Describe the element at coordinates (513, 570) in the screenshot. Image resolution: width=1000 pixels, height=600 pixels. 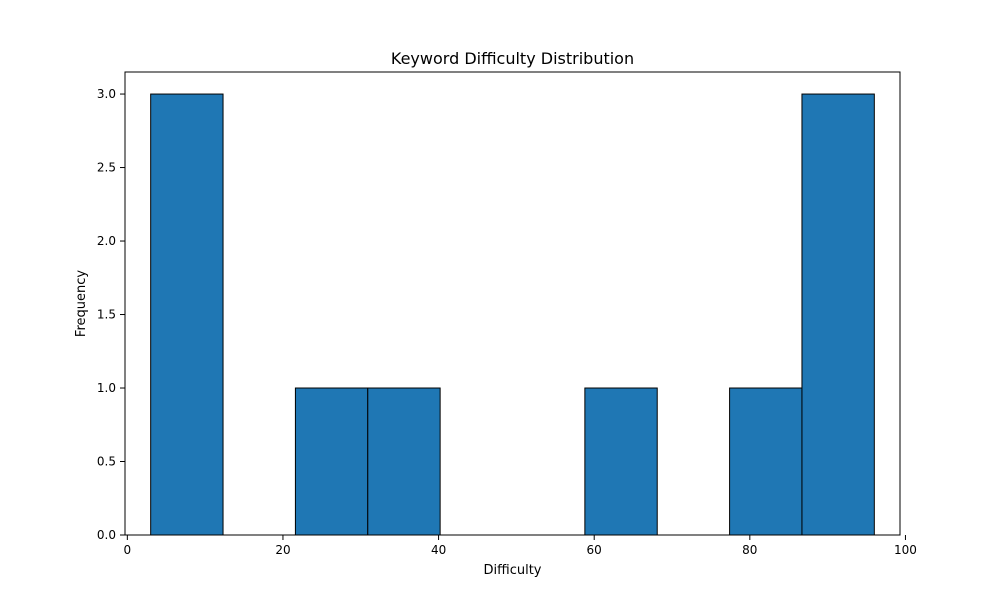
I see `x-axis-label: Difficulty` at that location.